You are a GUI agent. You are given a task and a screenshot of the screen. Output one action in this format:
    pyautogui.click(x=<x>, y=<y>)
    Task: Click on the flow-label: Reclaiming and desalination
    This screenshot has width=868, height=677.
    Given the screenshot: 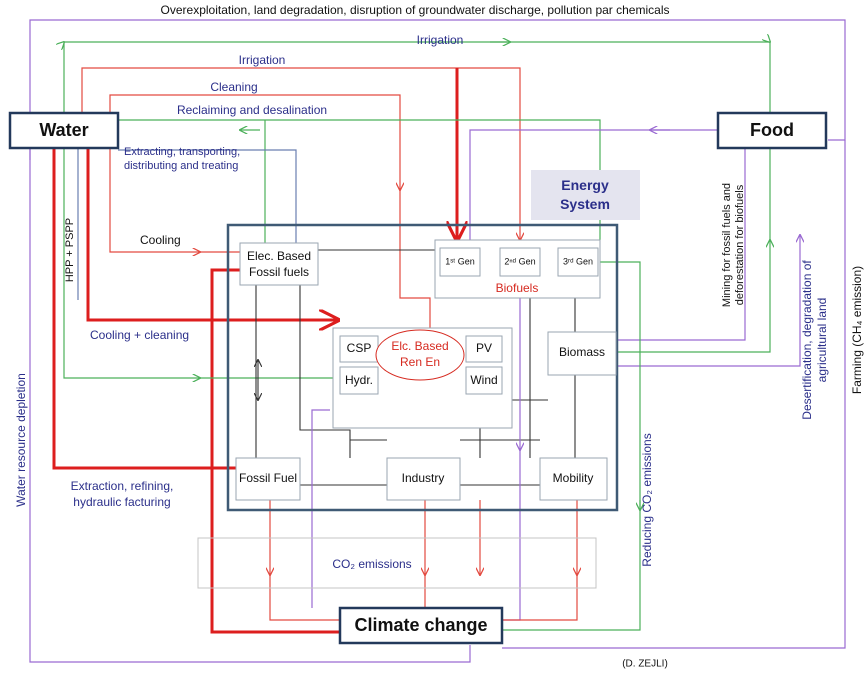 What is the action you would take?
    pyautogui.click(x=252, y=110)
    